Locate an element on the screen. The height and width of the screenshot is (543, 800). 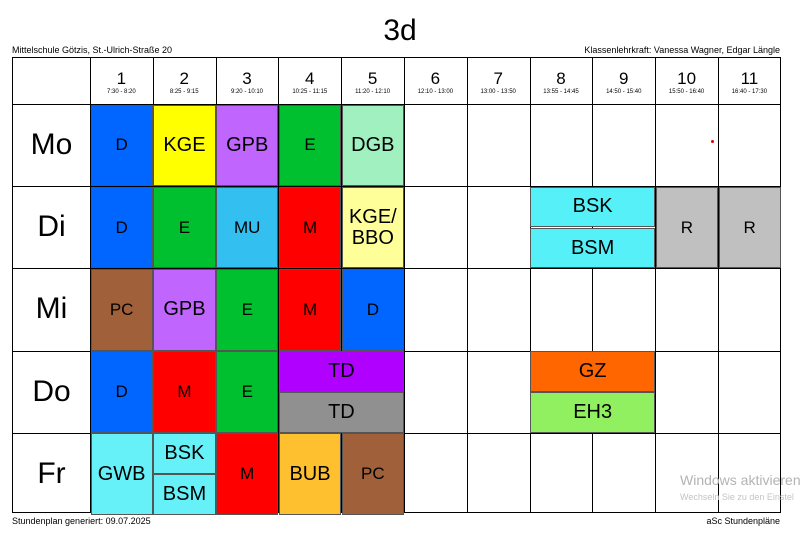
windows-activation-watermark: Windows aktivieren is located at coordinates (740, 480).